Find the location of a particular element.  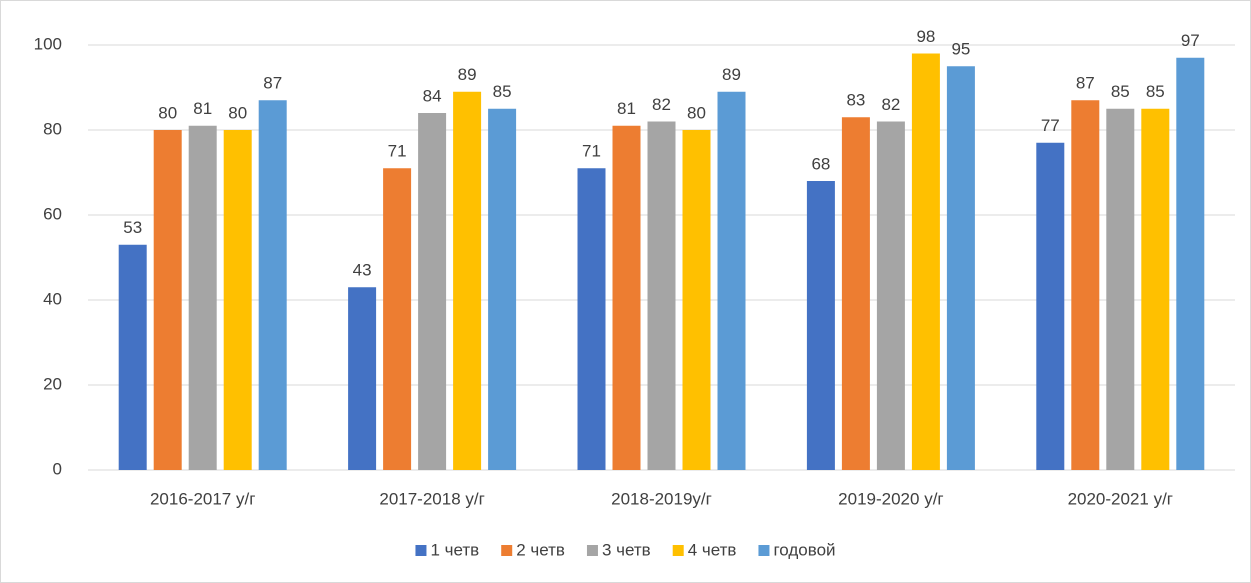

data-label: 98 is located at coordinates (925, 36).